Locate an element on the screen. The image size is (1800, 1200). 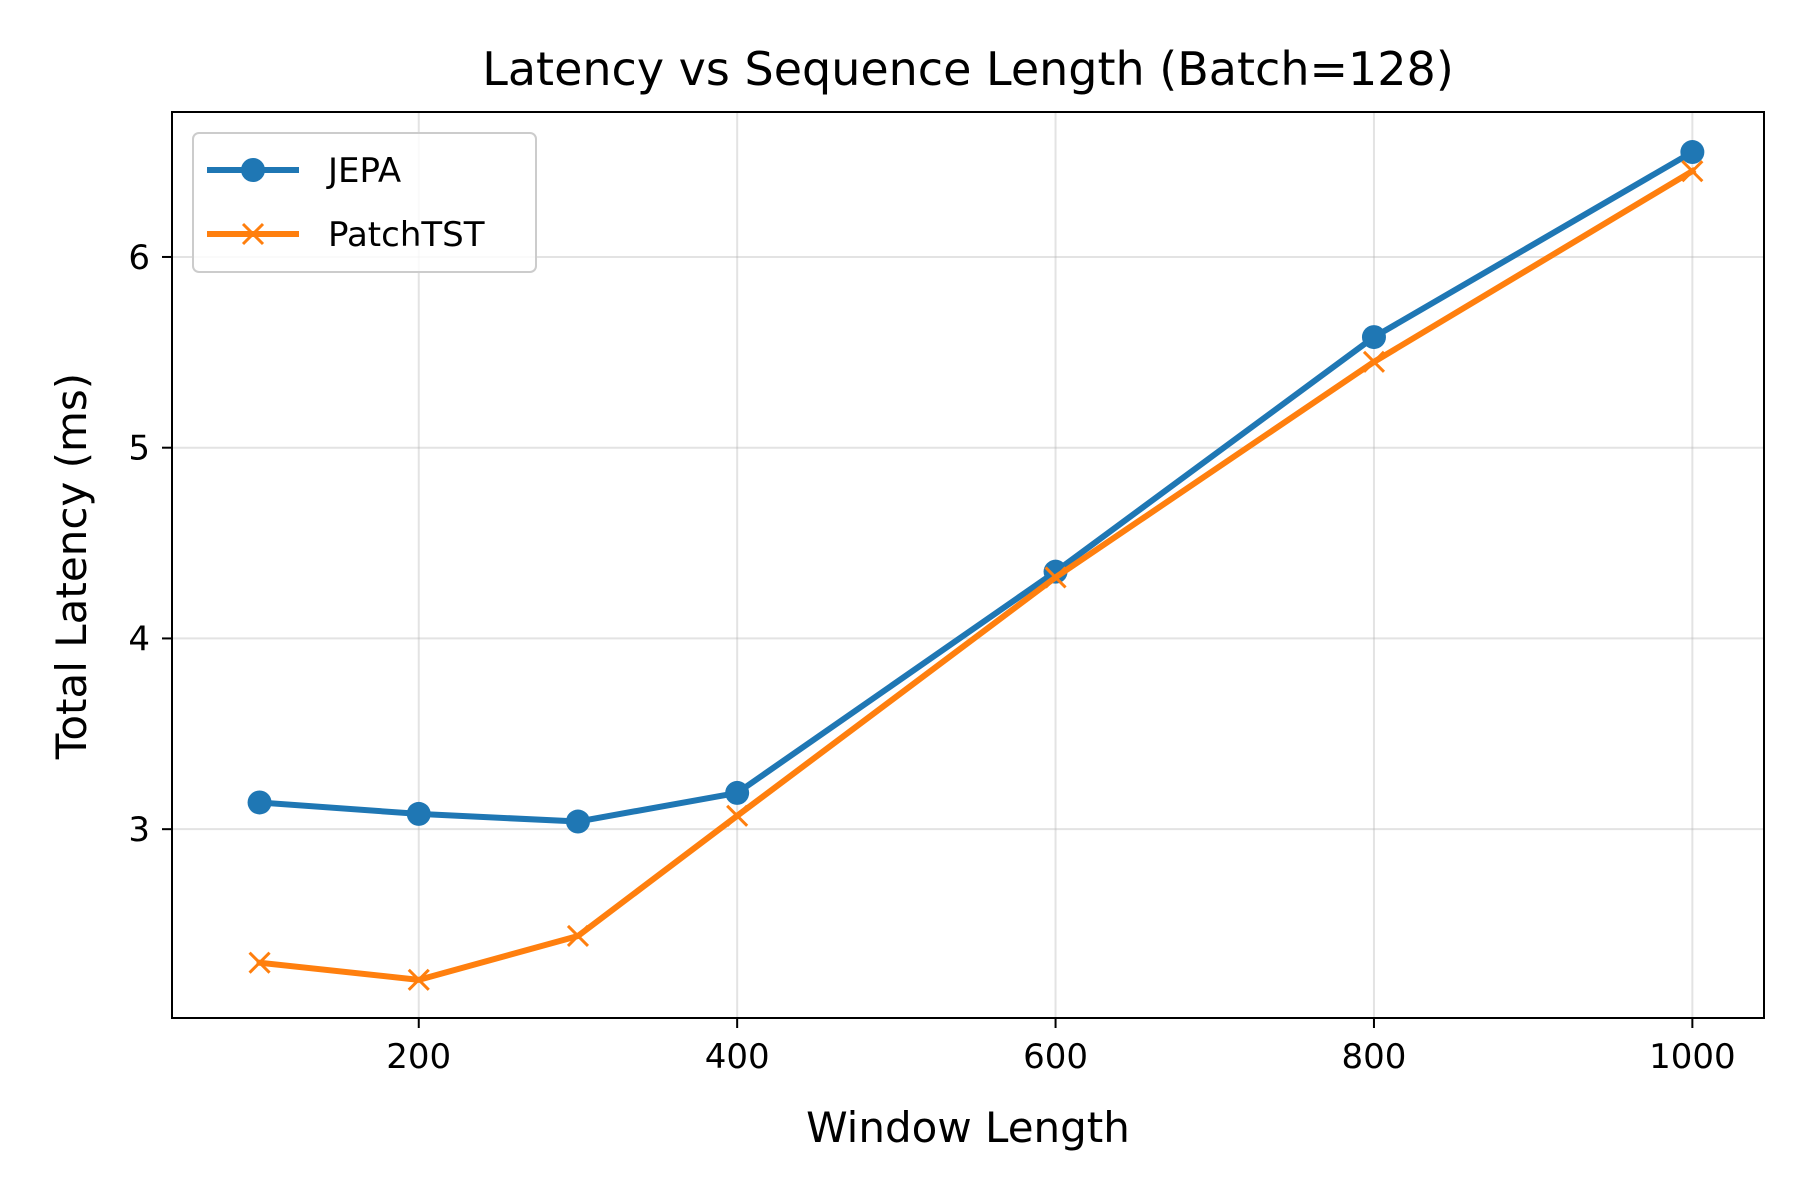
y-tick-label: 4 is located at coordinates (139, 639).